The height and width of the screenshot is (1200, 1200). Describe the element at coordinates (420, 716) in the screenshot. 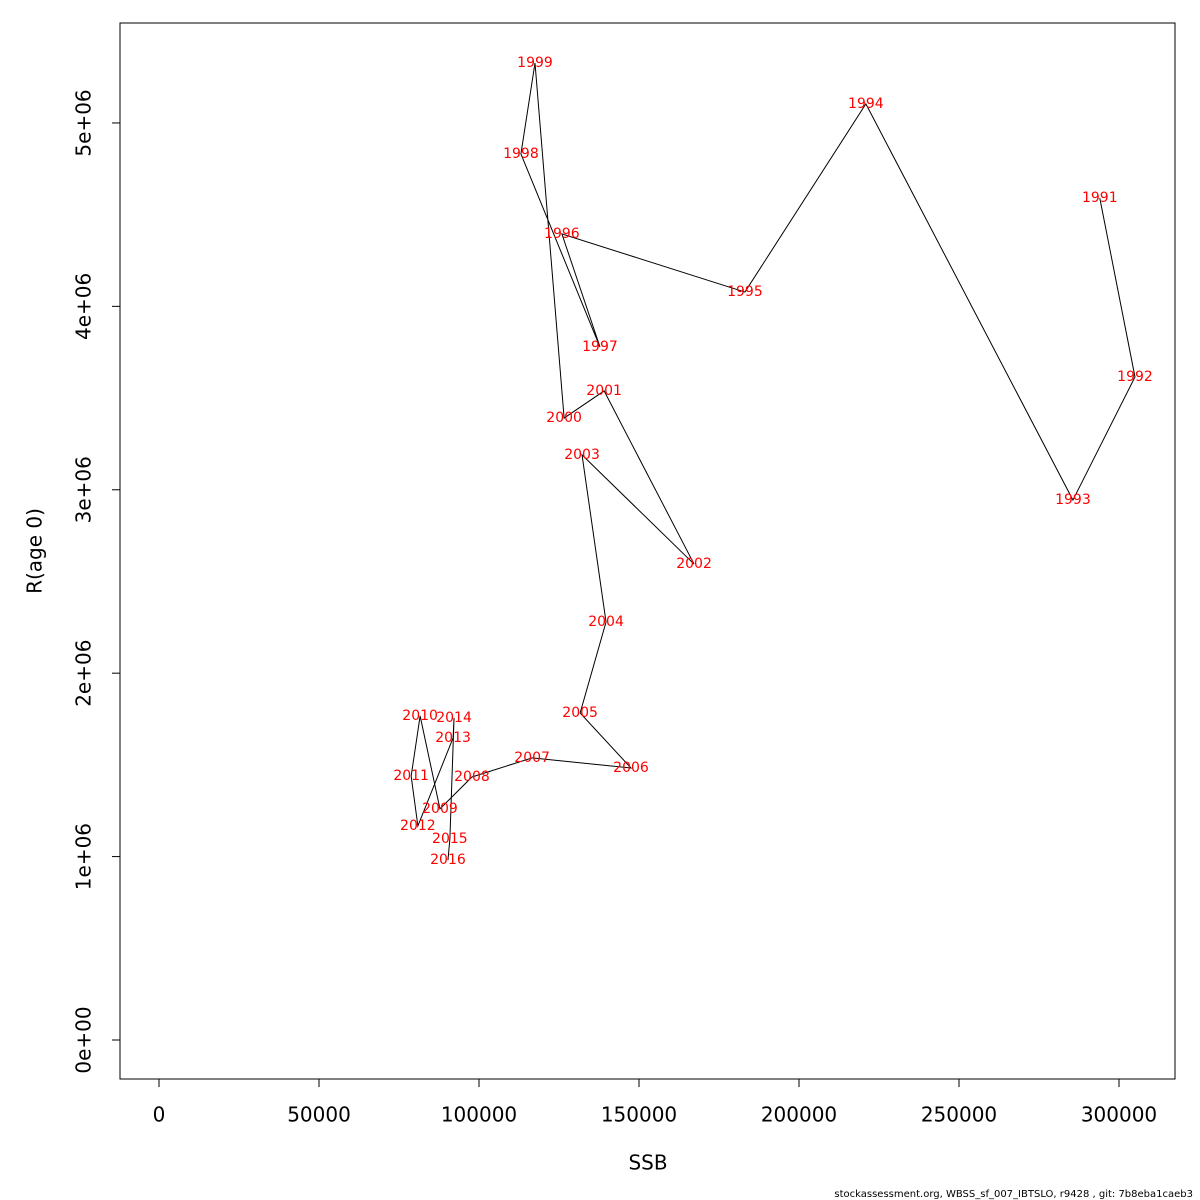

I see `year-label: 2010` at that location.